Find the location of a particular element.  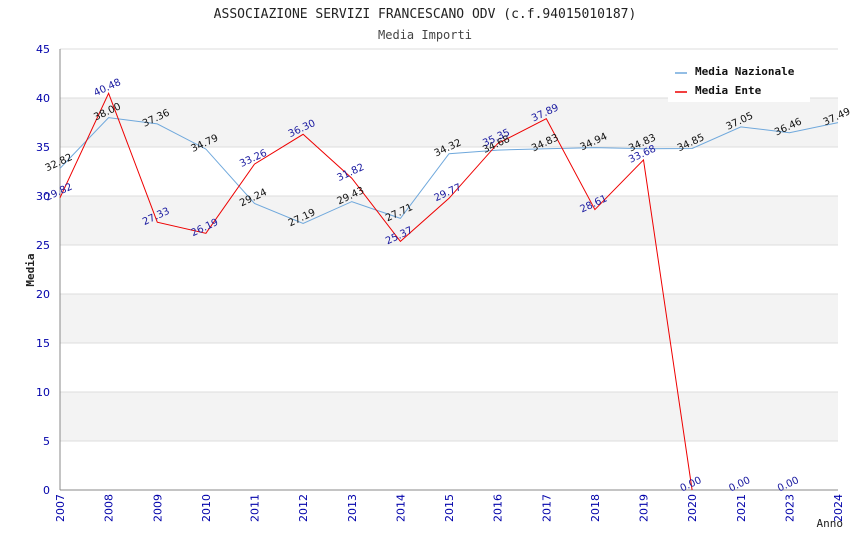

x-tick-label-2009: 2009 is located at coordinates (157, 508).